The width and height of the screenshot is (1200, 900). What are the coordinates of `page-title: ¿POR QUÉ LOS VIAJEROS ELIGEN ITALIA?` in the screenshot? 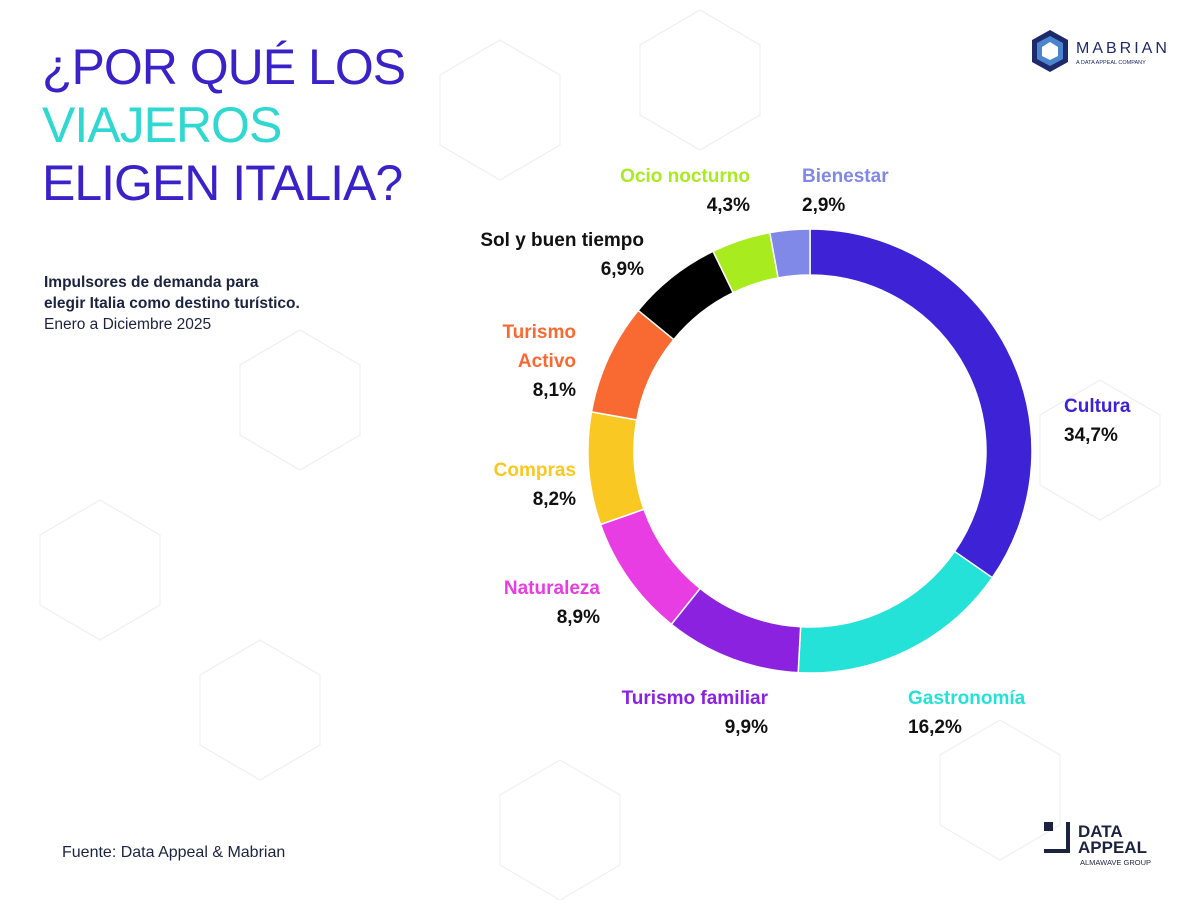 It's located at (224, 125).